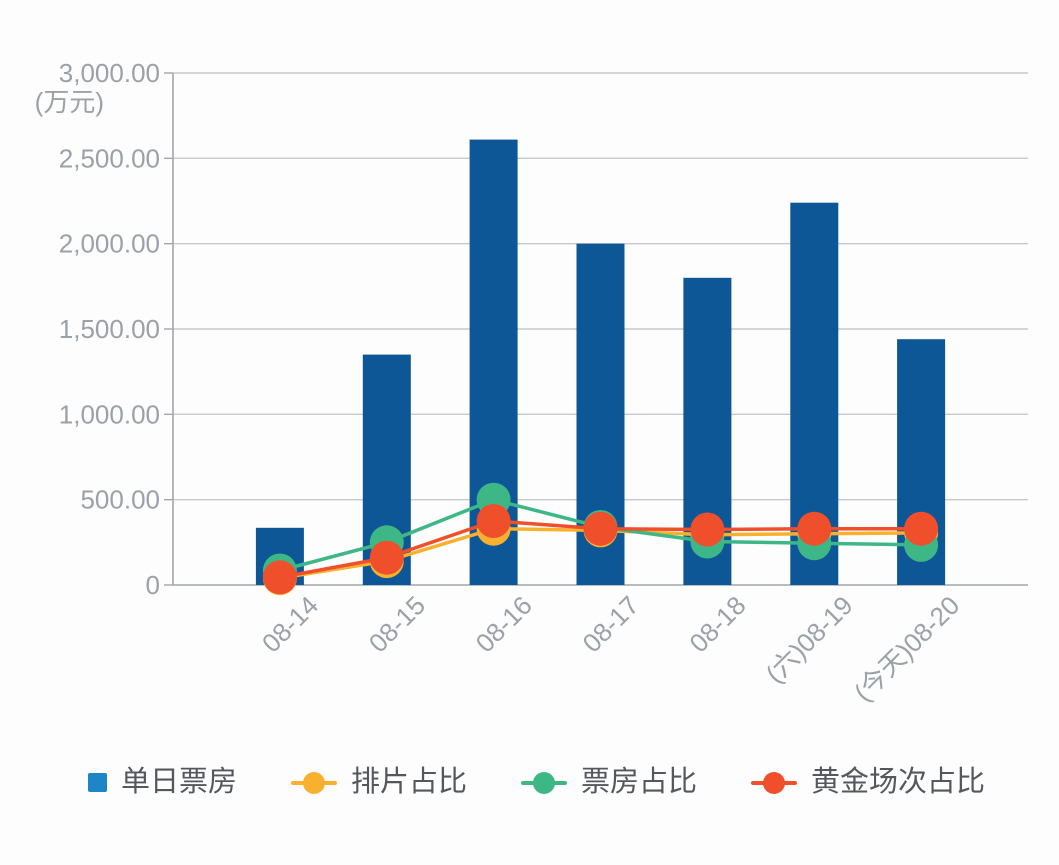 The image size is (1059, 865). I want to click on y-axis-tick-label: 2,000.00, so click(109, 244).